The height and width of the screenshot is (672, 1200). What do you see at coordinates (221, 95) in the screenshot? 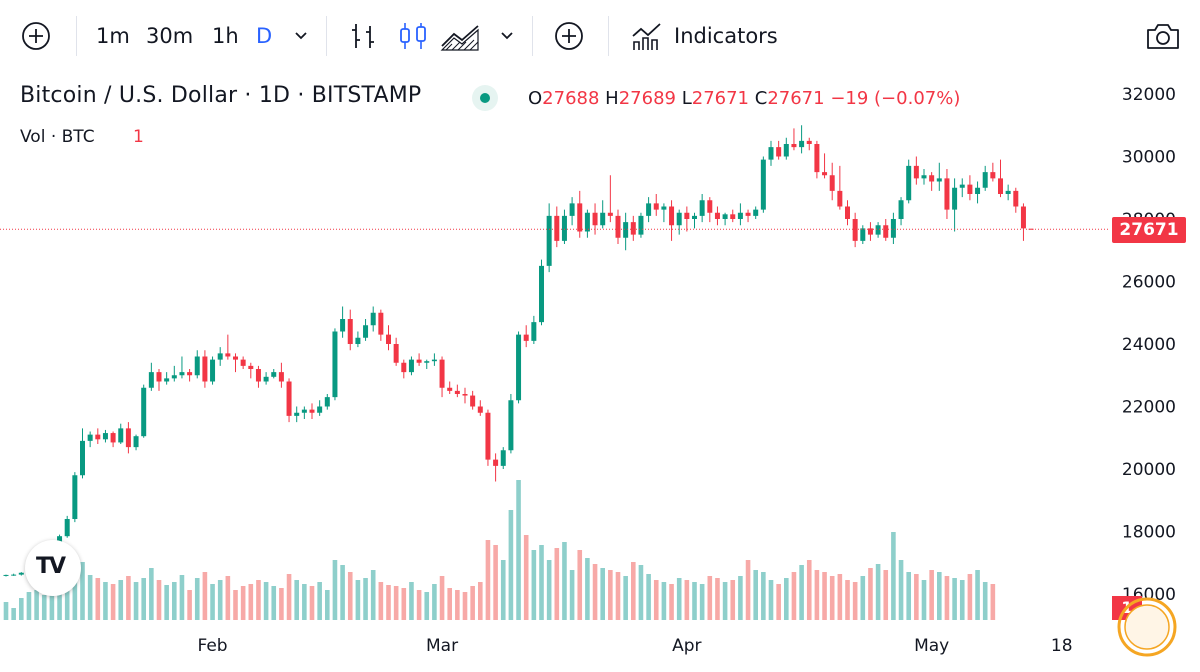
I see `symbol-title: Bitcoin / U.S. Dollar · 1D · BITSTAMP` at bounding box center [221, 95].